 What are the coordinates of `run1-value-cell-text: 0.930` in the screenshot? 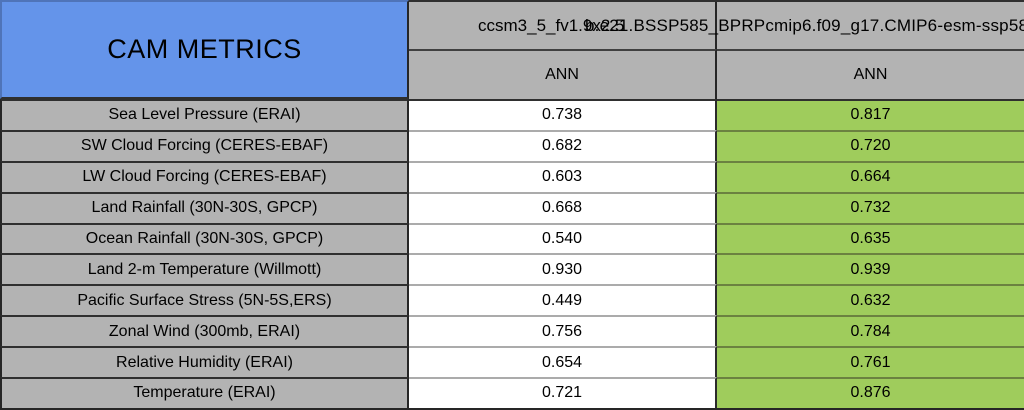 It's located at (562, 269).